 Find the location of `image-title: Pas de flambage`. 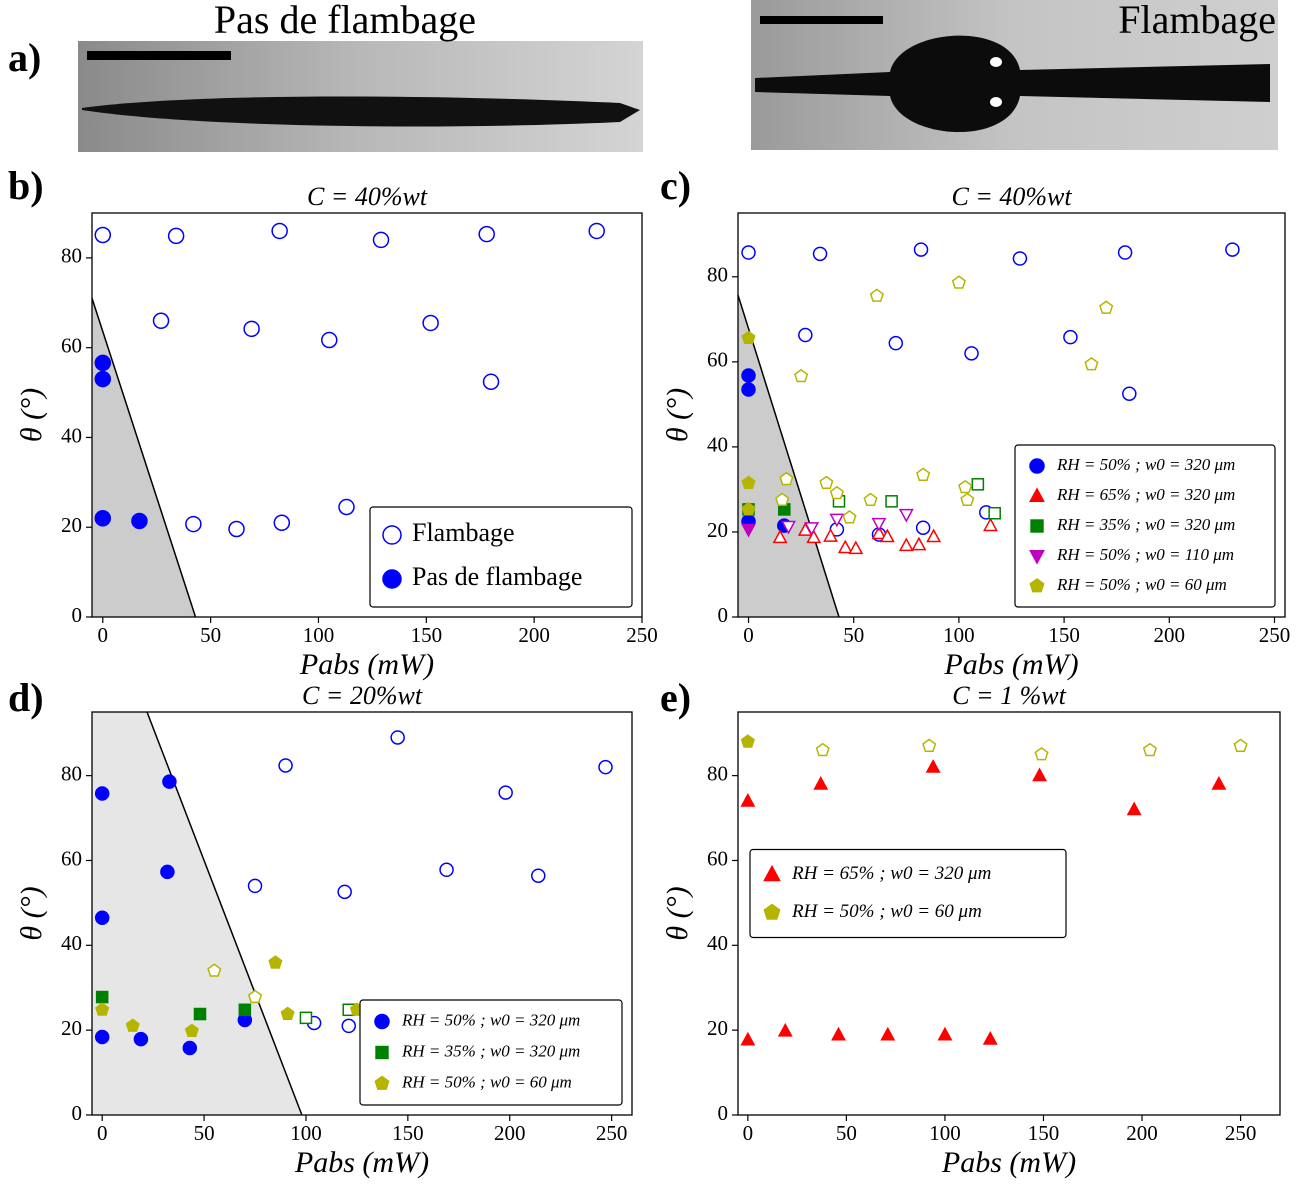

image-title: Pas de flambage is located at coordinates (345, 21).